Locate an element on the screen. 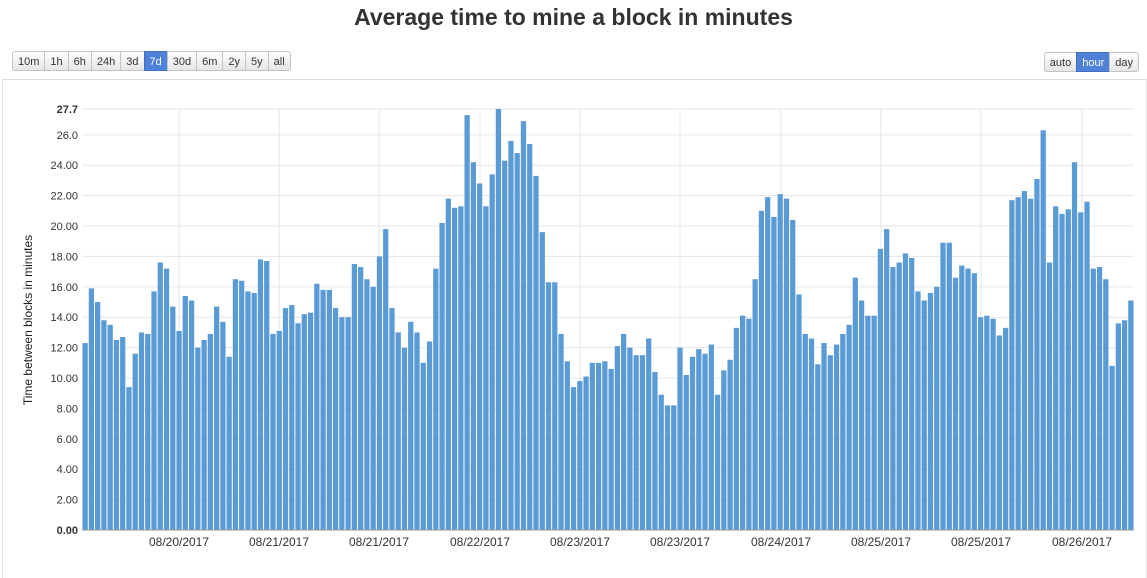  y-tick-label: 27.7 is located at coordinates (67, 110).